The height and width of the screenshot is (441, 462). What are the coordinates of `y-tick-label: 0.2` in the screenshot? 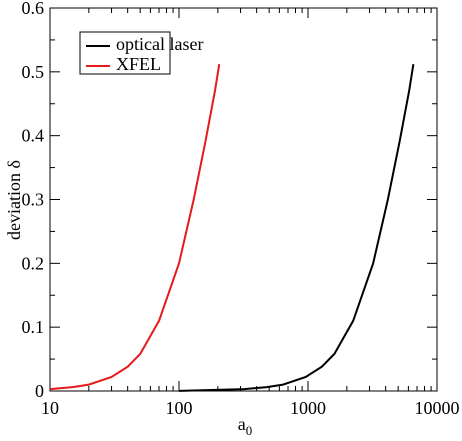 It's located at (33, 263).